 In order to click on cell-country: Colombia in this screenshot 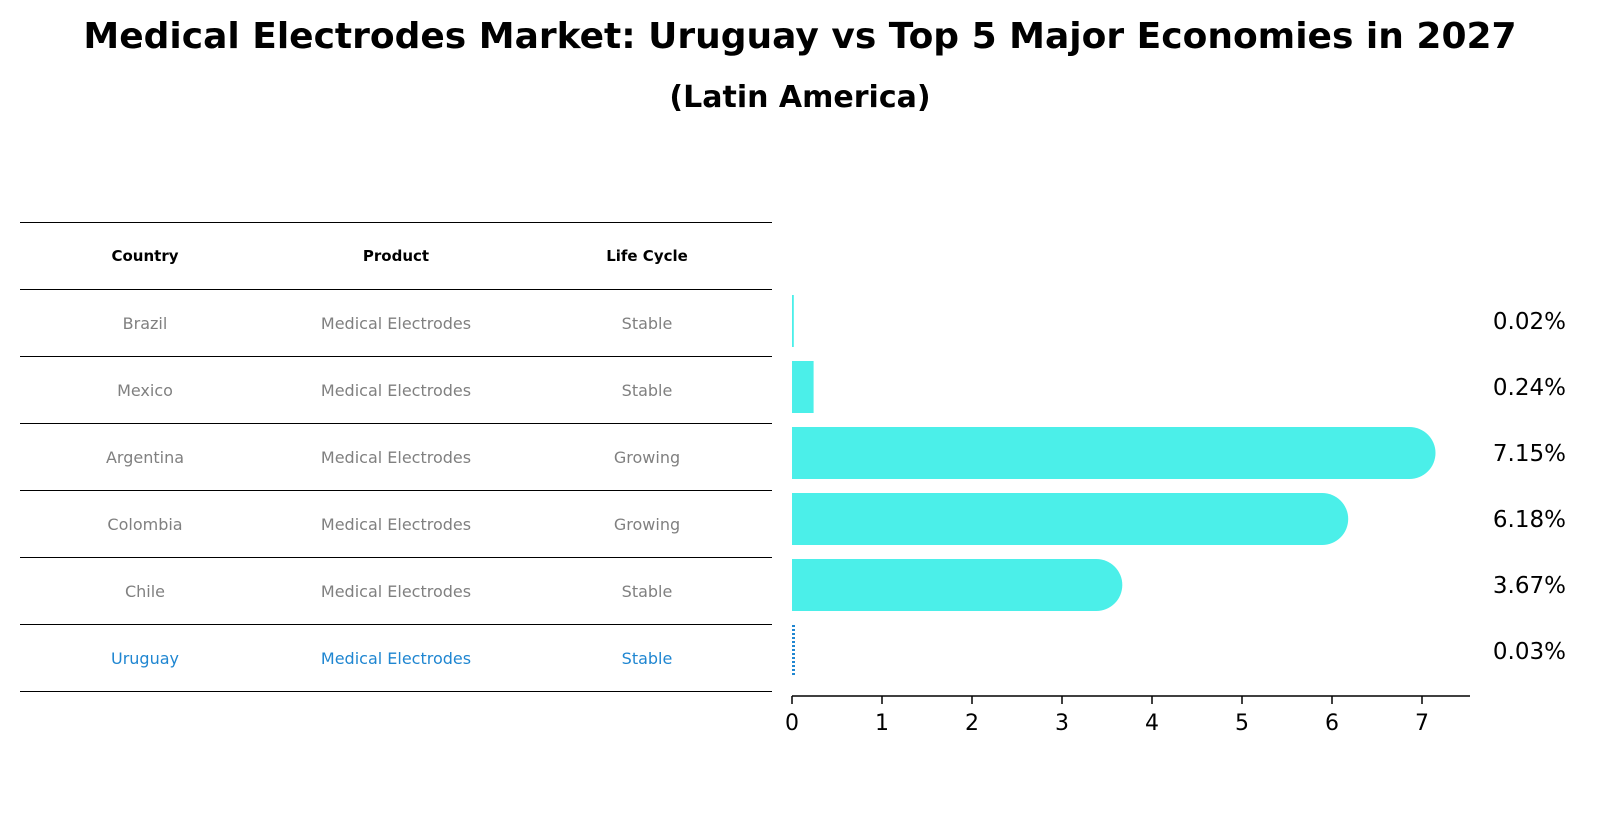, I will do `click(145, 524)`.